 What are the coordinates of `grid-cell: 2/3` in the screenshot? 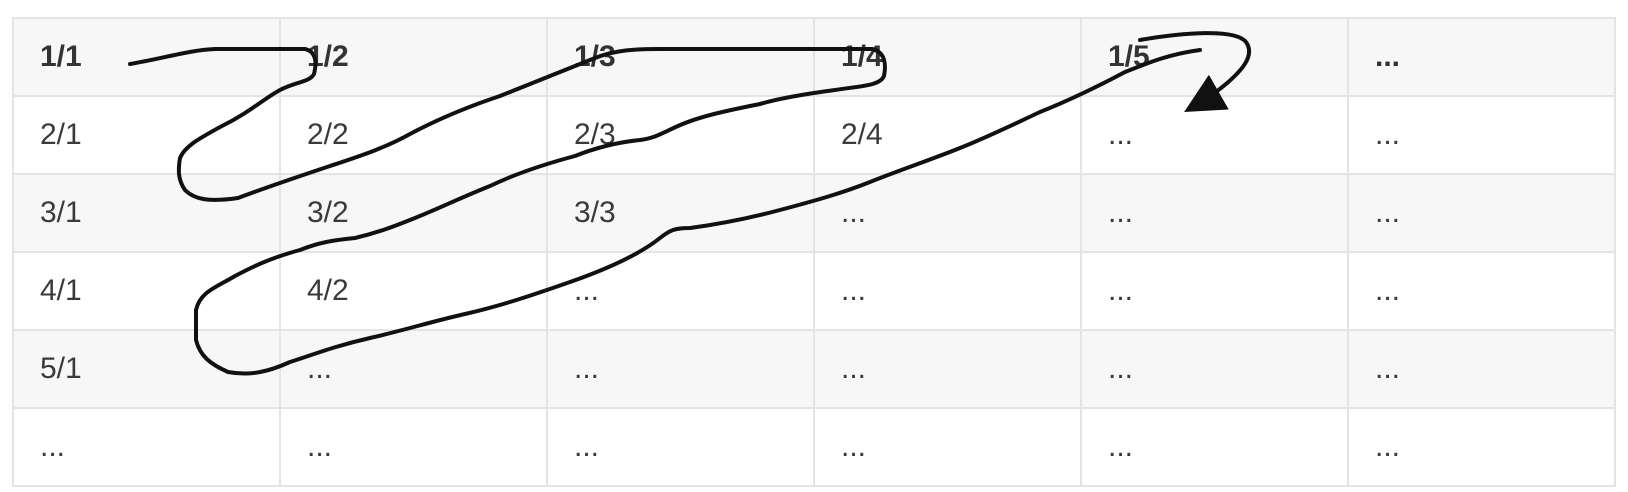 It's located at (680, 135).